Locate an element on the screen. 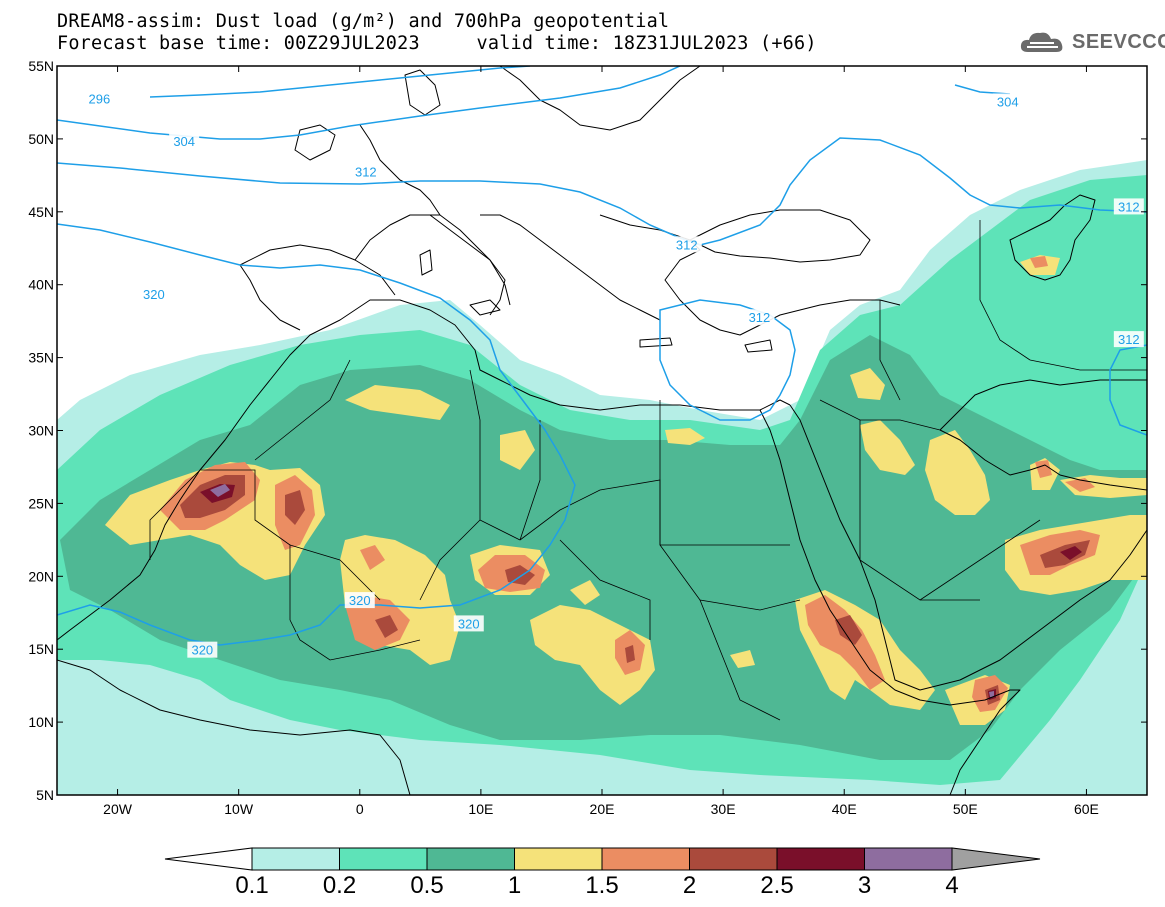 The width and height of the screenshot is (1165, 907). colorbar-min-arrow is located at coordinates (208, 859).